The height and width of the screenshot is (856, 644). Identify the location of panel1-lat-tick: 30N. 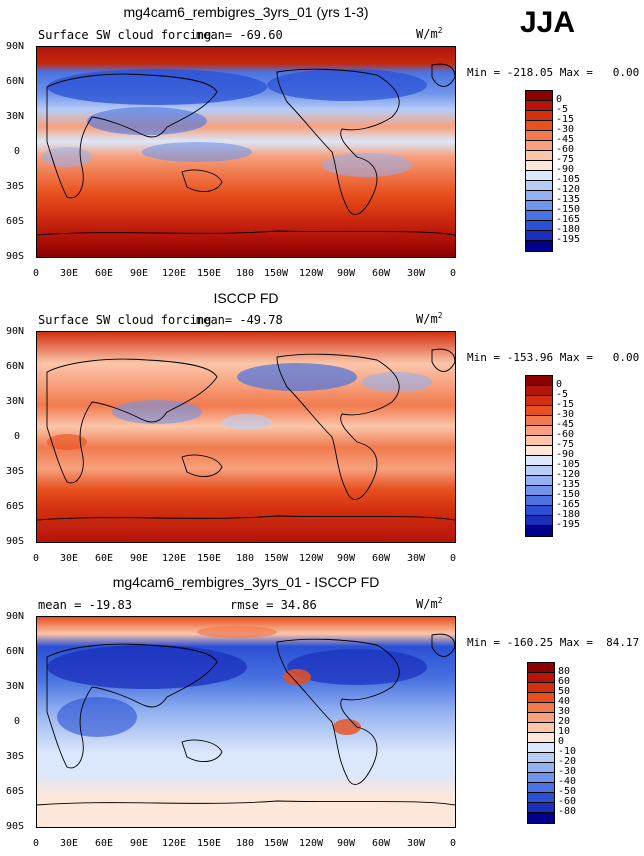
(15, 116).